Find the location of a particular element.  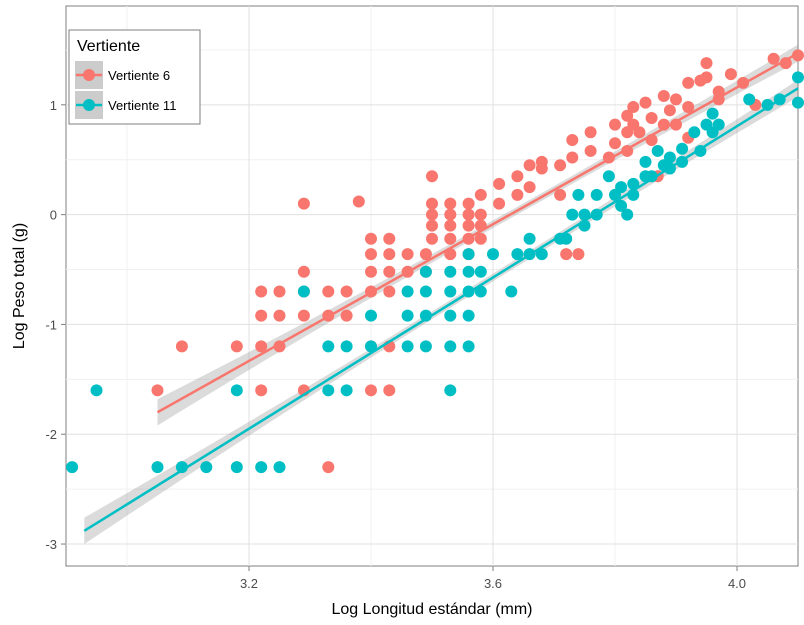

y-tick-label: -2 is located at coordinates (51, 434).